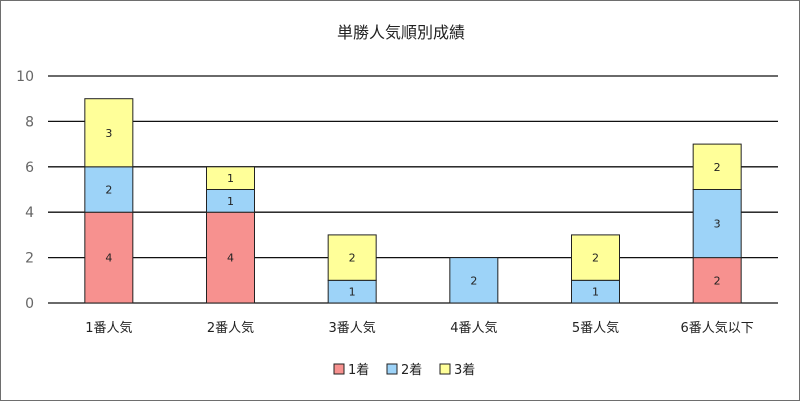 This screenshot has width=800, height=402. Describe the element at coordinates (29, 213) in the screenshot. I see `y-tick-label: 4` at that location.